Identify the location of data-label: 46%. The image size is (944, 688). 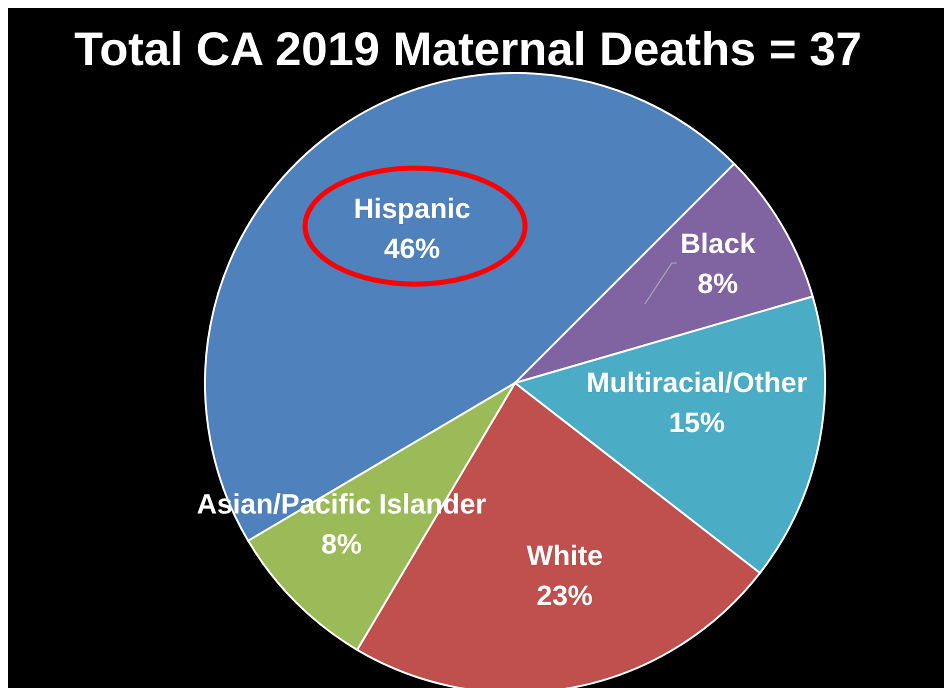
(412, 248).